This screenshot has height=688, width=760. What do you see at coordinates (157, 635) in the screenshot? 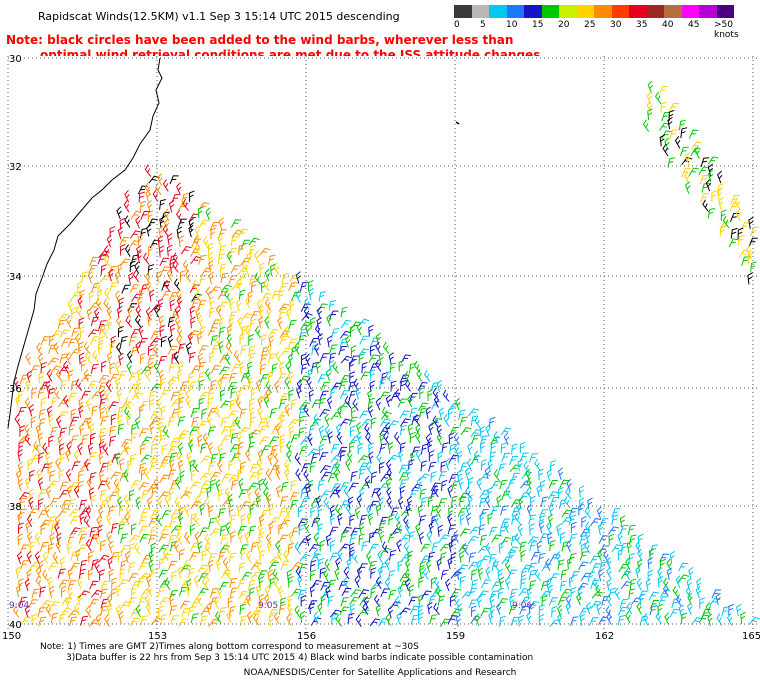
I see `lon-label-153: 153` at bounding box center [157, 635].